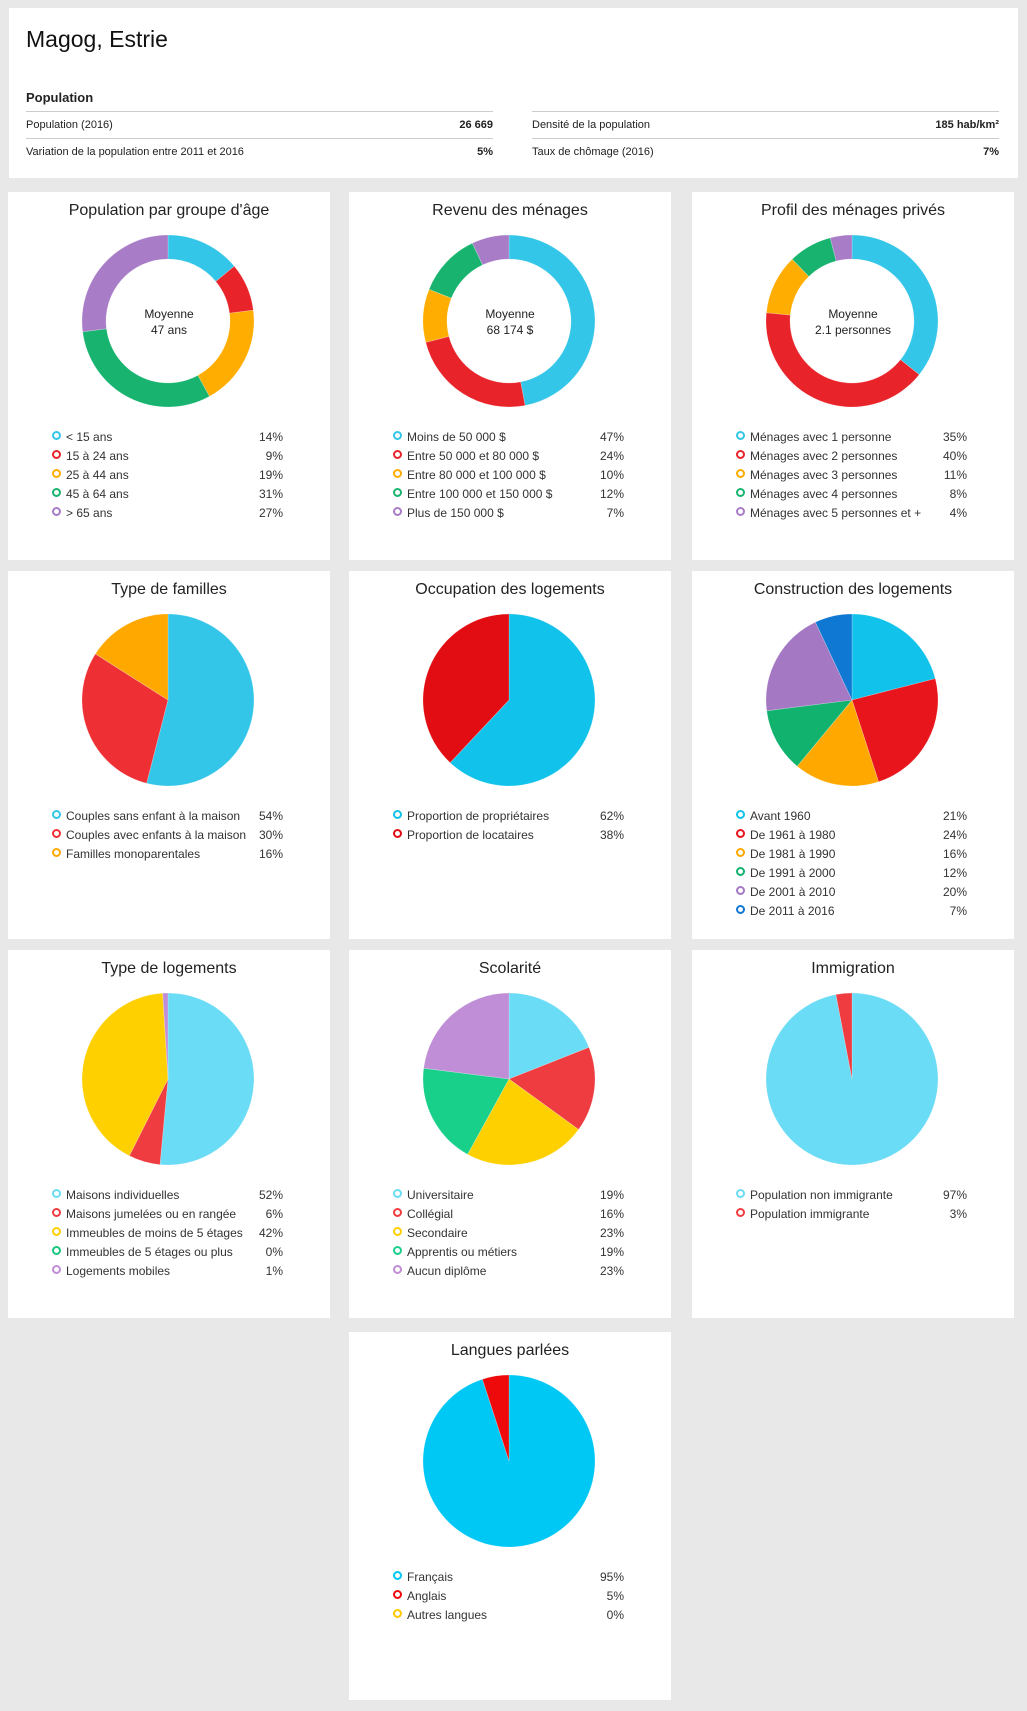 This screenshot has height=1711, width=1027. I want to click on legend-item: > 65 ans 27%, so click(167, 512).